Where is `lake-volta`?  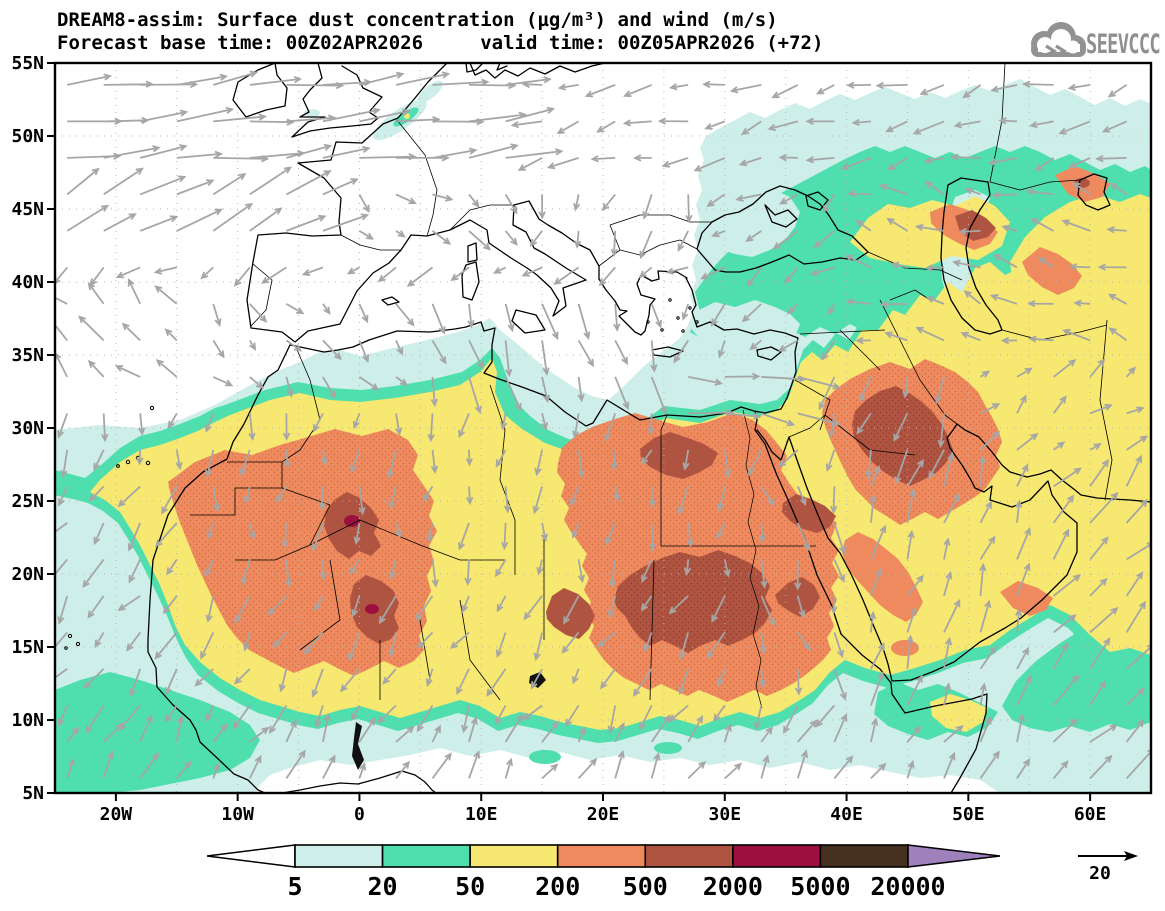 lake-volta is located at coordinates (358, 746).